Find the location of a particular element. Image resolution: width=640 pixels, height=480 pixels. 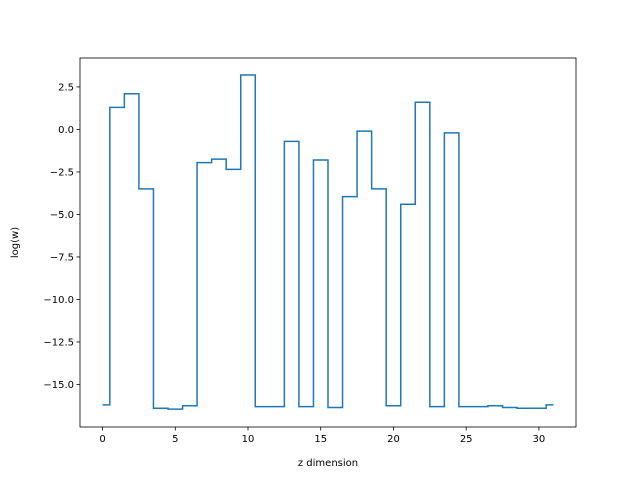

x-tick-label: 15 is located at coordinates (320, 439).